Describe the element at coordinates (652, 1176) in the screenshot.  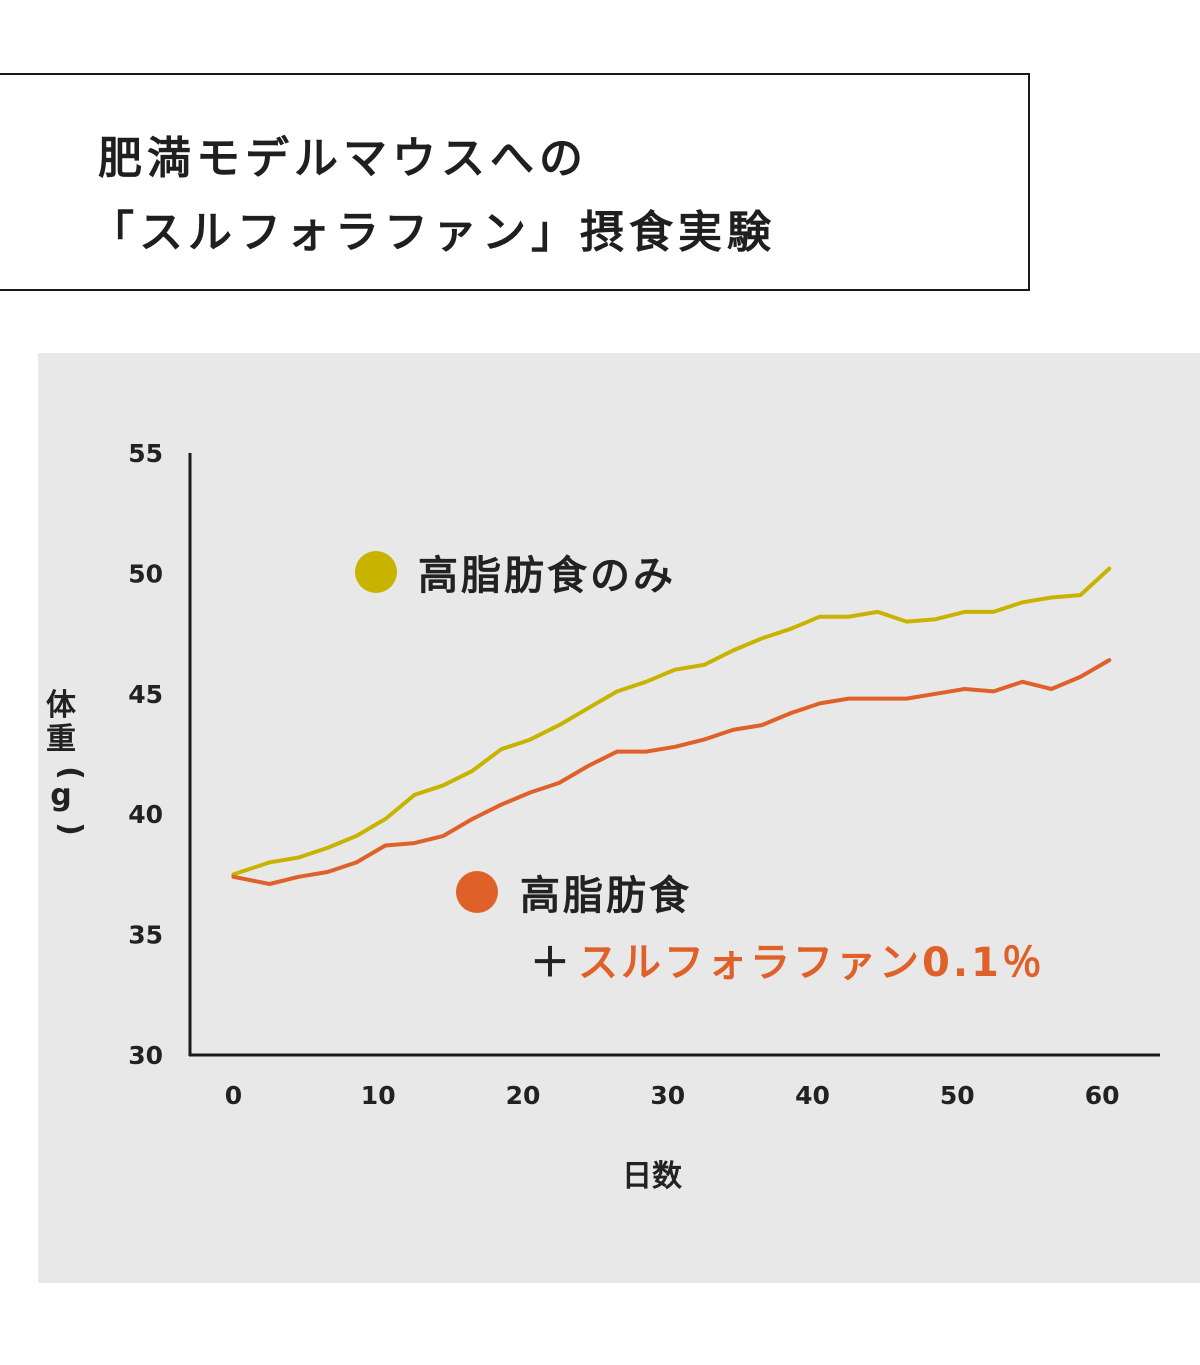
I see `x-axis-title: 日数` at that location.